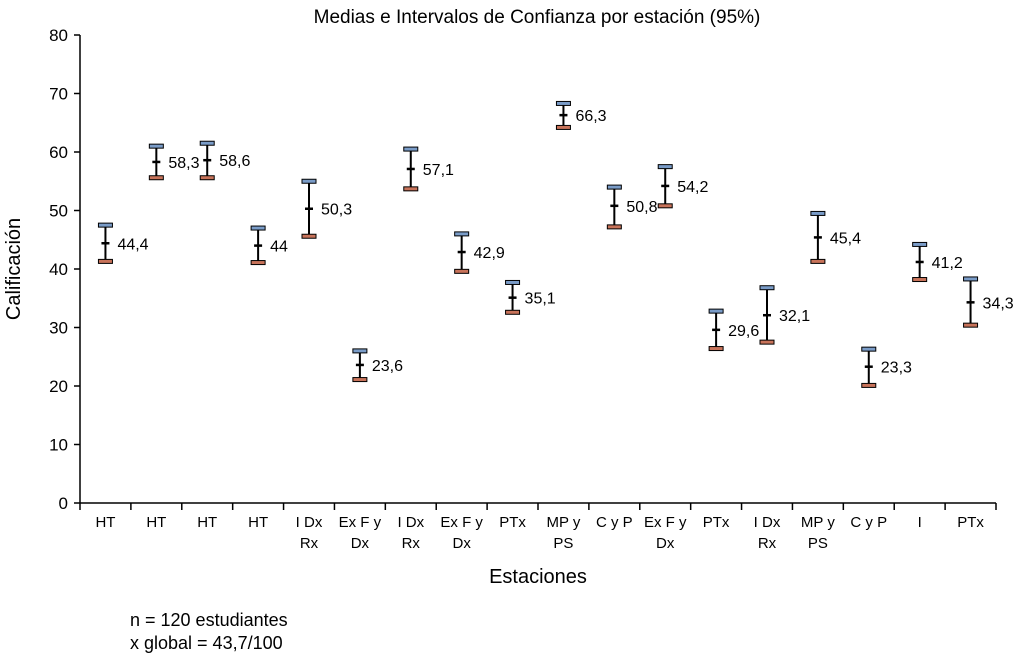 The width and height of the screenshot is (1024, 658). Describe the element at coordinates (998, 303) in the screenshot. I see `mean-label: 34,3` at that location.